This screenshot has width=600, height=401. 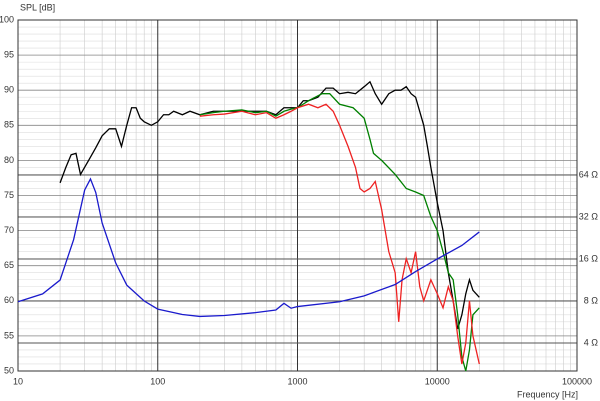 What do you see at coordinates (589, 216) in the screenshot?
I see `y2-tick-label: 32 Ω` at bounding box center [589, 216].